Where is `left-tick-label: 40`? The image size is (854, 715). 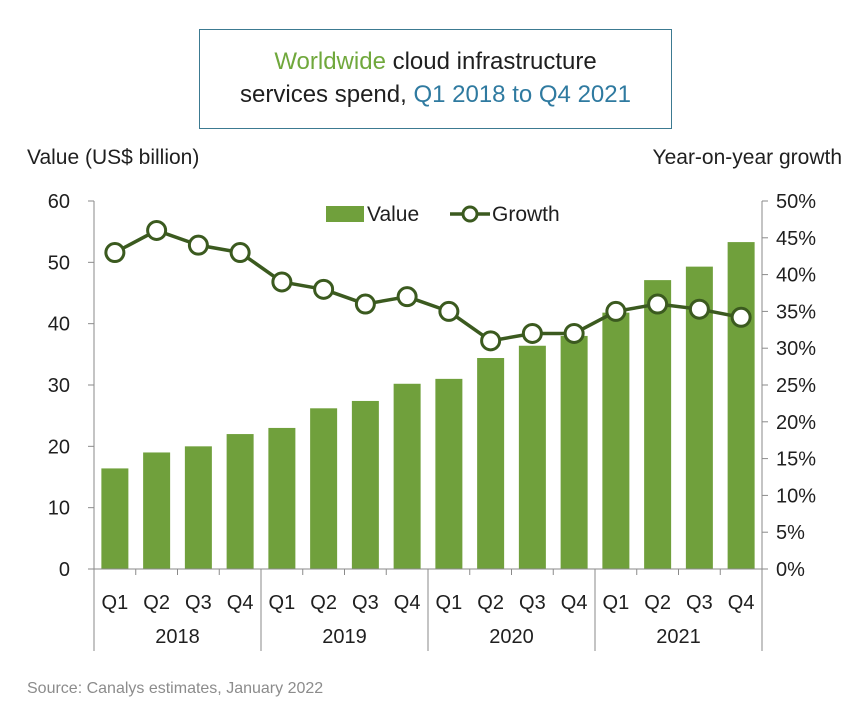
left-tick-label: 40 is located at coordinates (59, 325).